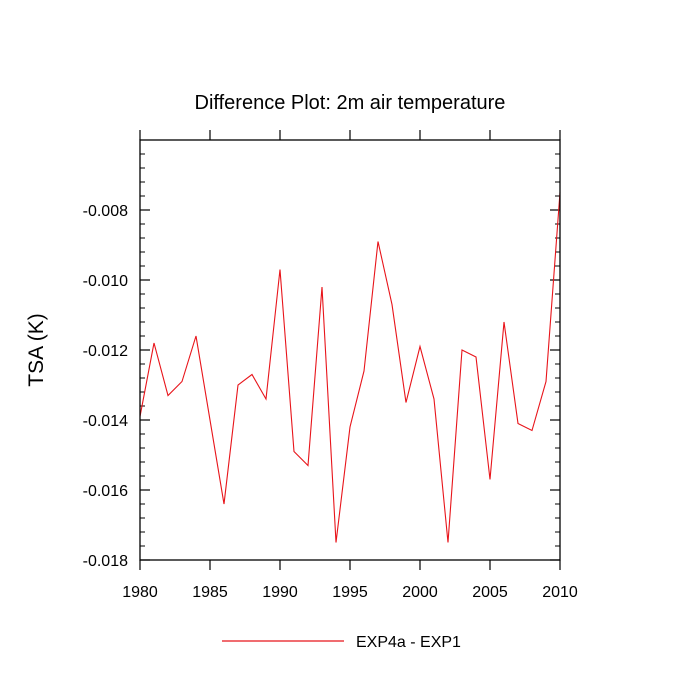  What do you see at coordinates (560, 592) in the screenshot?
I see `x-tick-label: 2010` at bounding box center [560, 592].